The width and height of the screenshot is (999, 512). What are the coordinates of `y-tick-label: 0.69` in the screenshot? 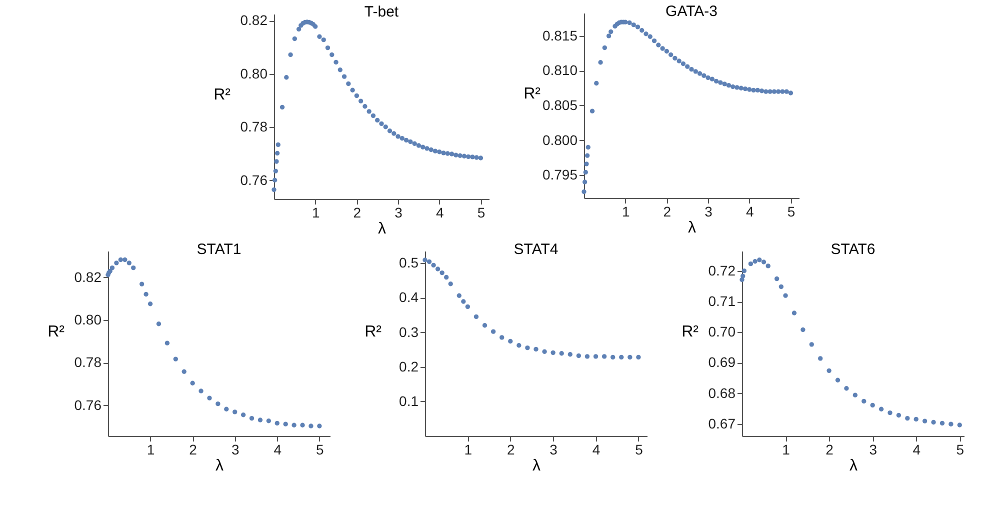 It's located at (722, 362).